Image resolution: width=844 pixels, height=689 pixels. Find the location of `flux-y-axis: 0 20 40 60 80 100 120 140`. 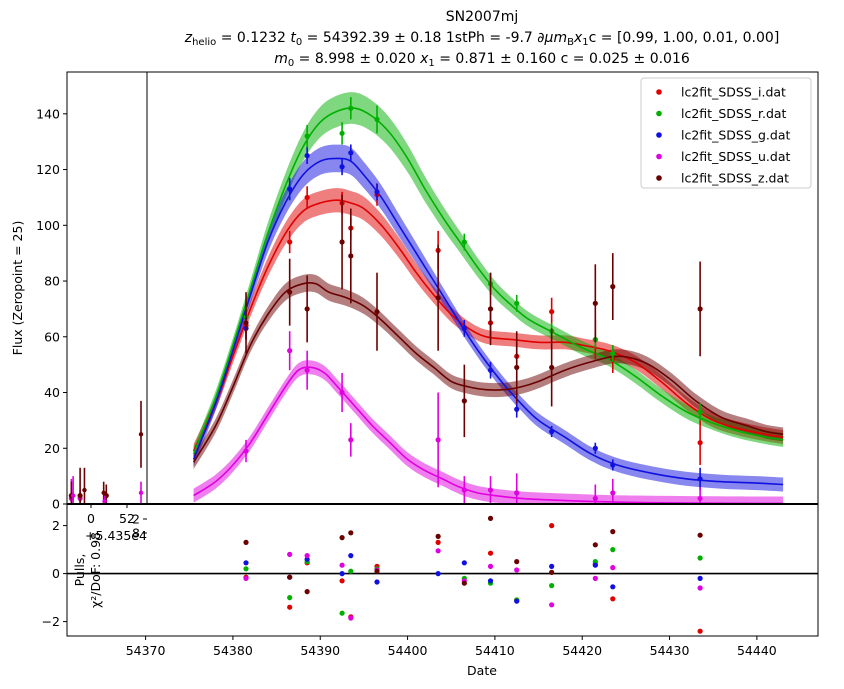

flux-y-axis: 0 20 40 60 80 100 120 140 is located at coordinates (51, 309).